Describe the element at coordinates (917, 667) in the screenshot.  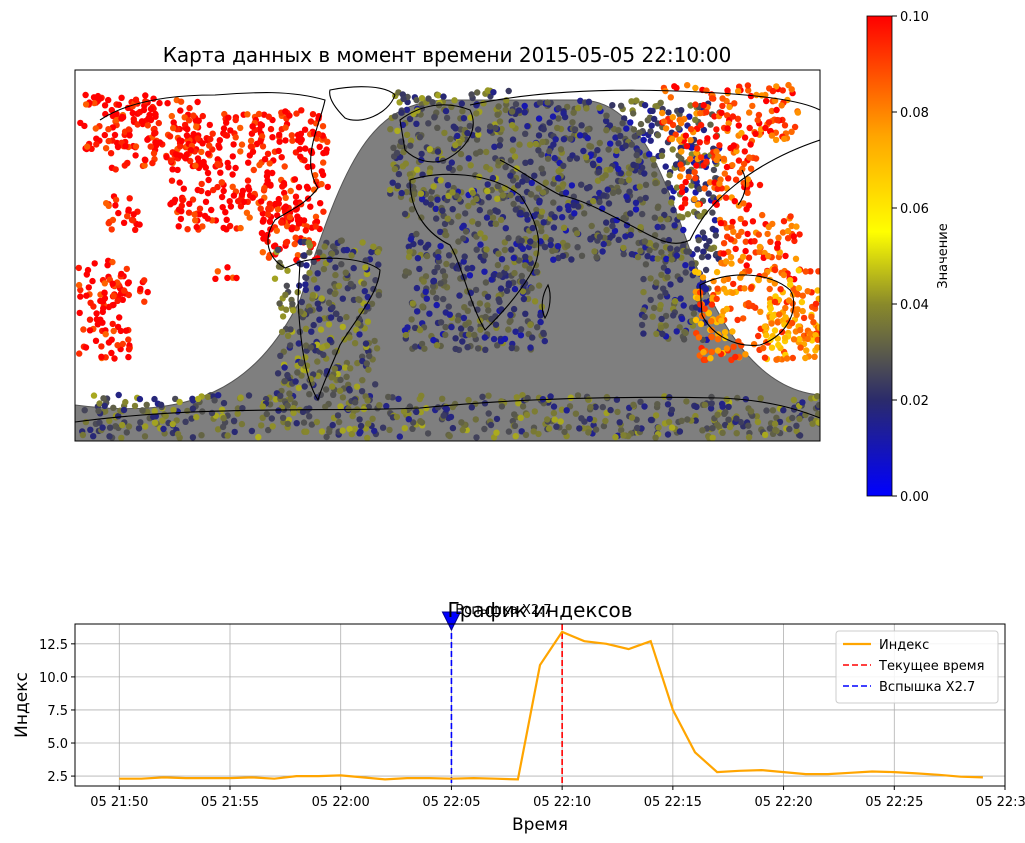
I see `legend: Индекс Текущее время Вспышка X2.7` at that location.